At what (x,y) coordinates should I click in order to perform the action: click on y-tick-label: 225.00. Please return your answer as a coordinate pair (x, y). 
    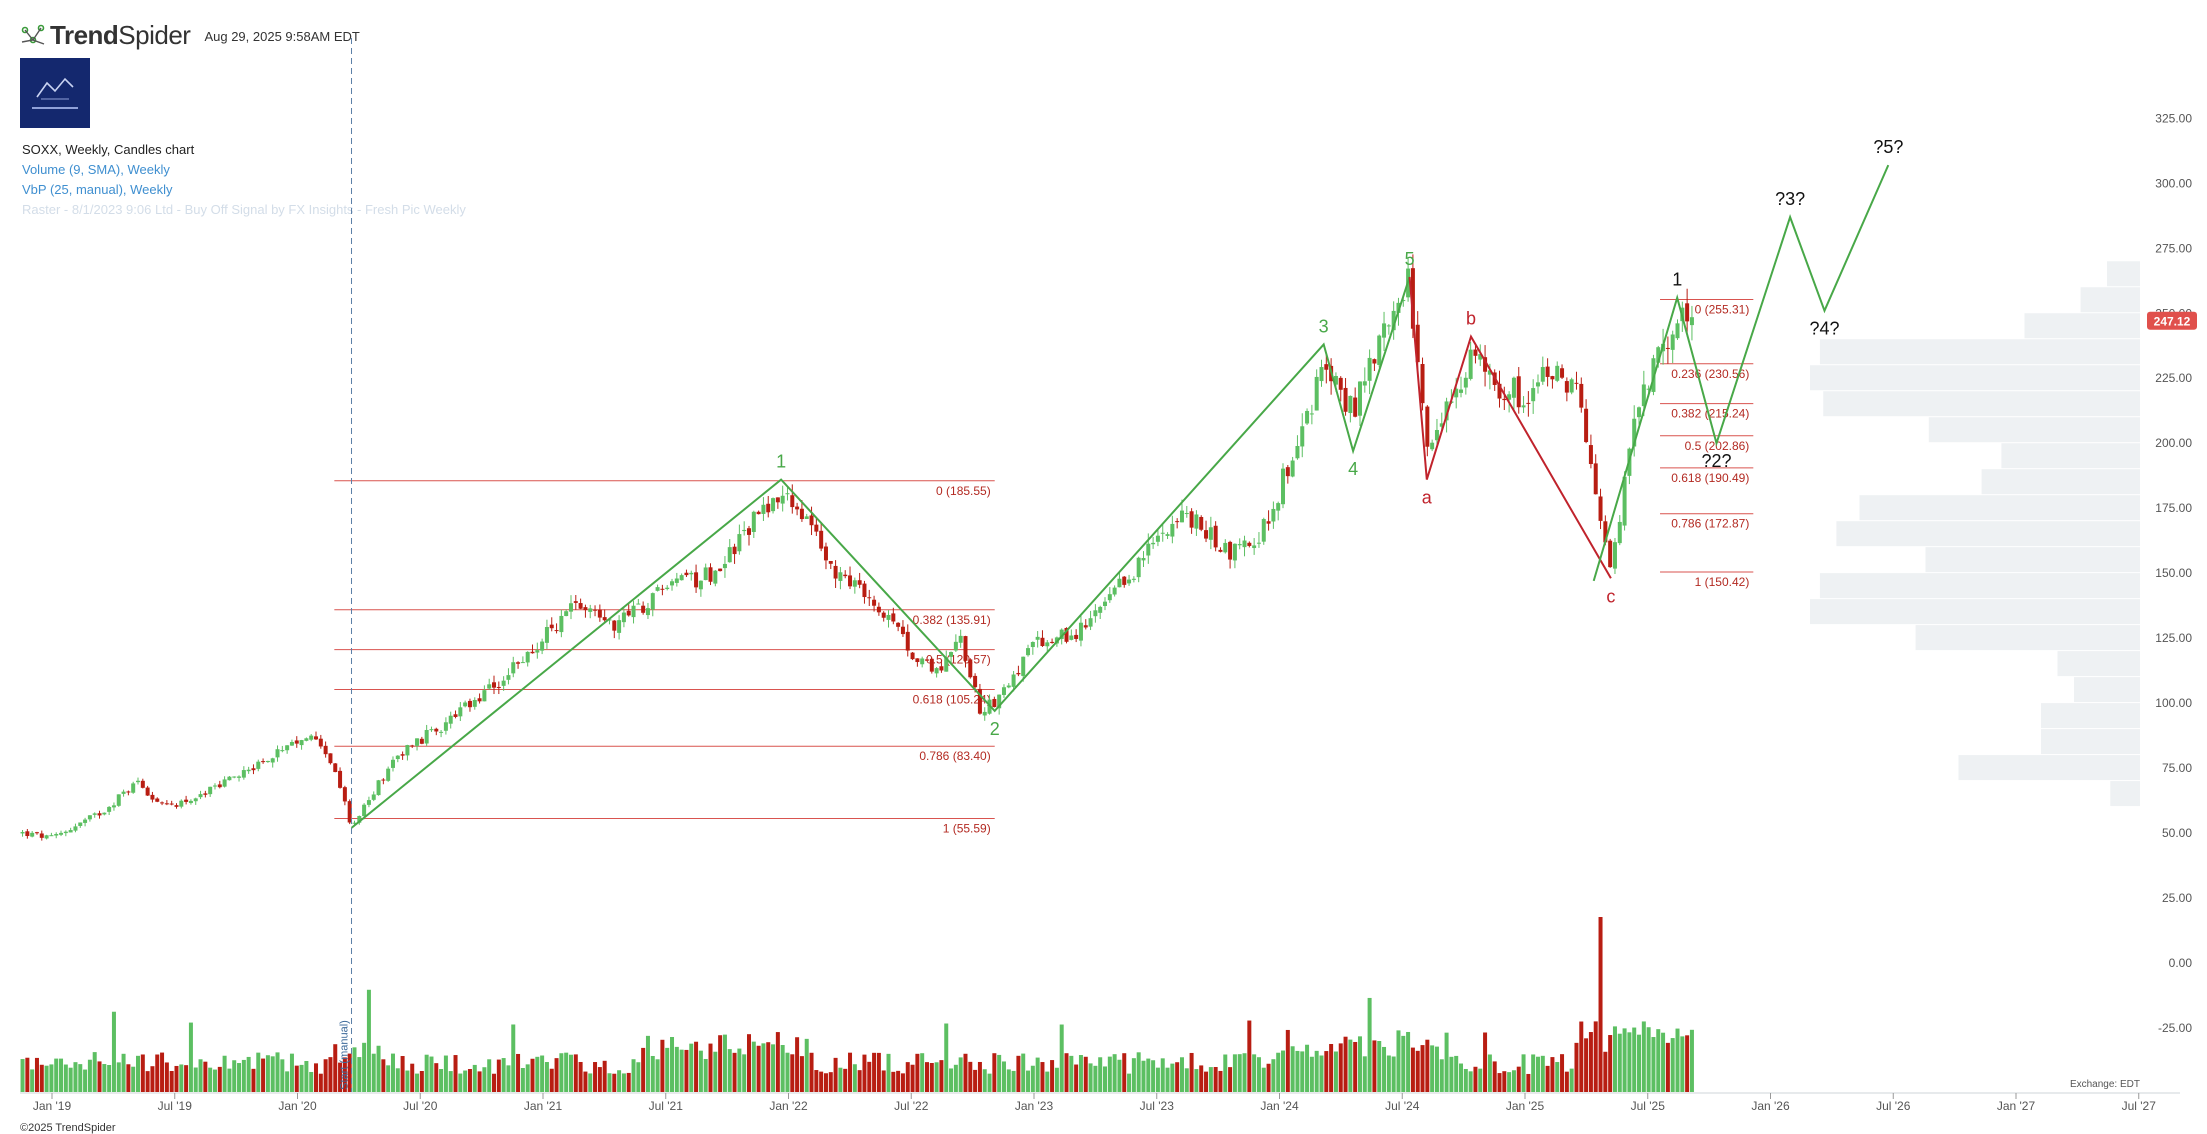
    Looking at the image, I should click on (2173, 378).